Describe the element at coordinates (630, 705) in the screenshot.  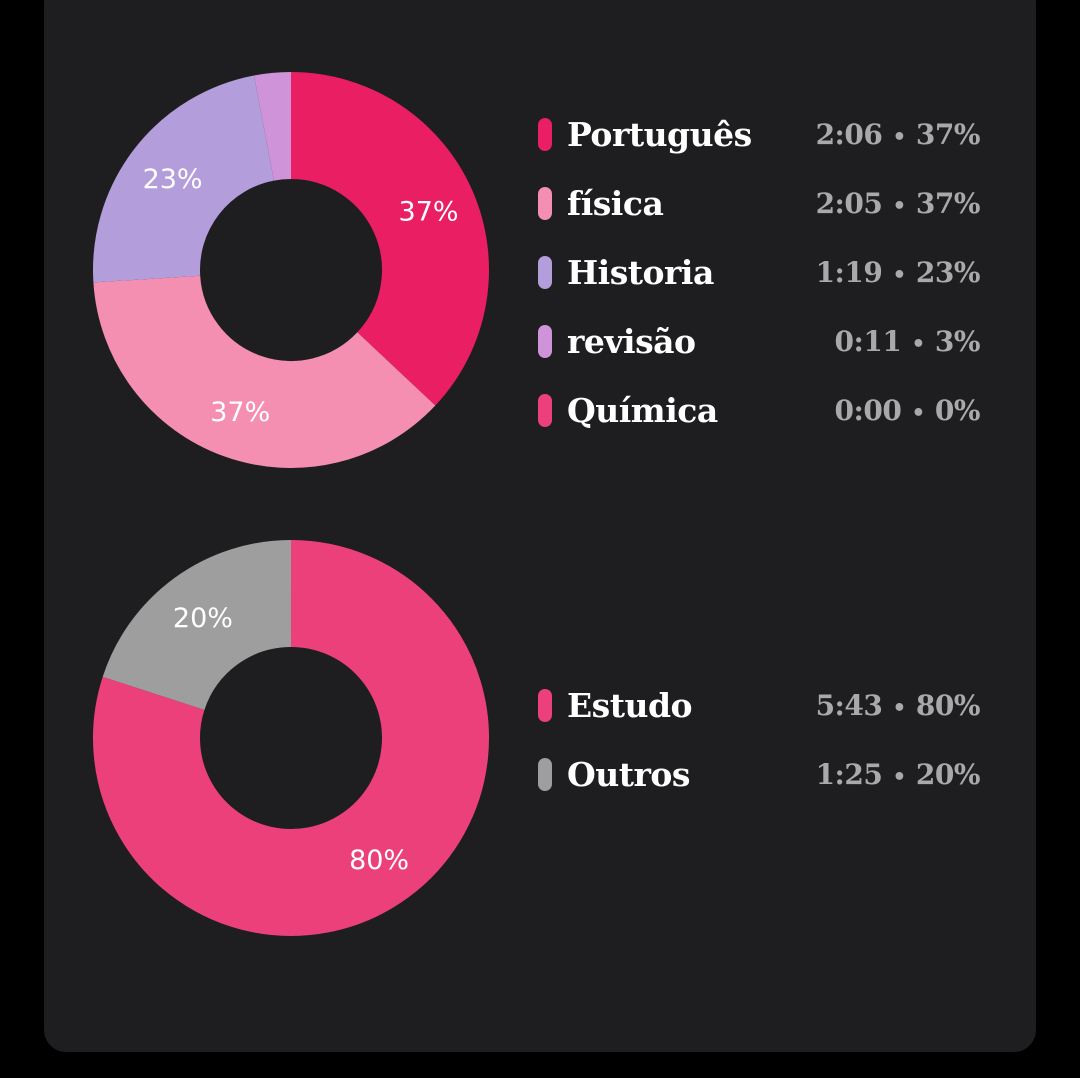
I see `legend-label: Estudo` at that location.